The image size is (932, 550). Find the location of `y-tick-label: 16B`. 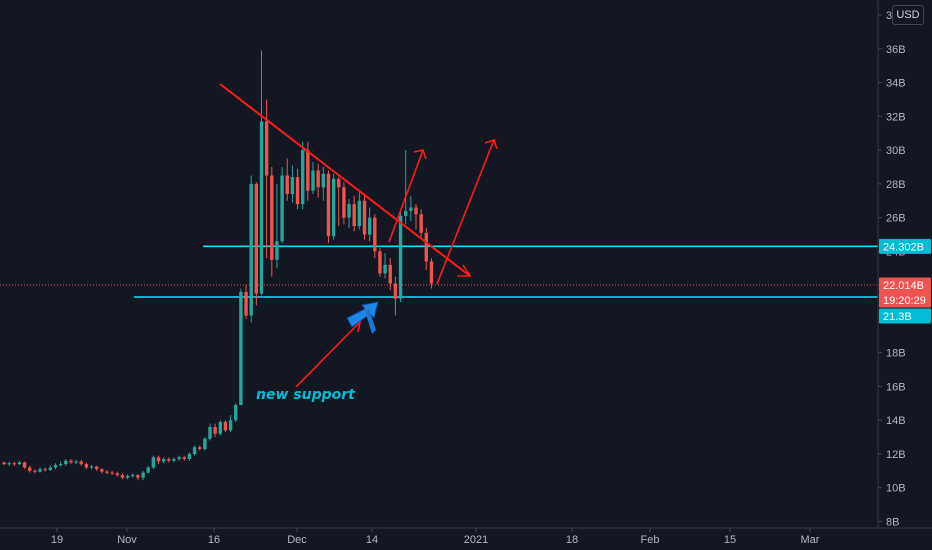

y-tick-label: 16B is located at coordinates (896, 387).